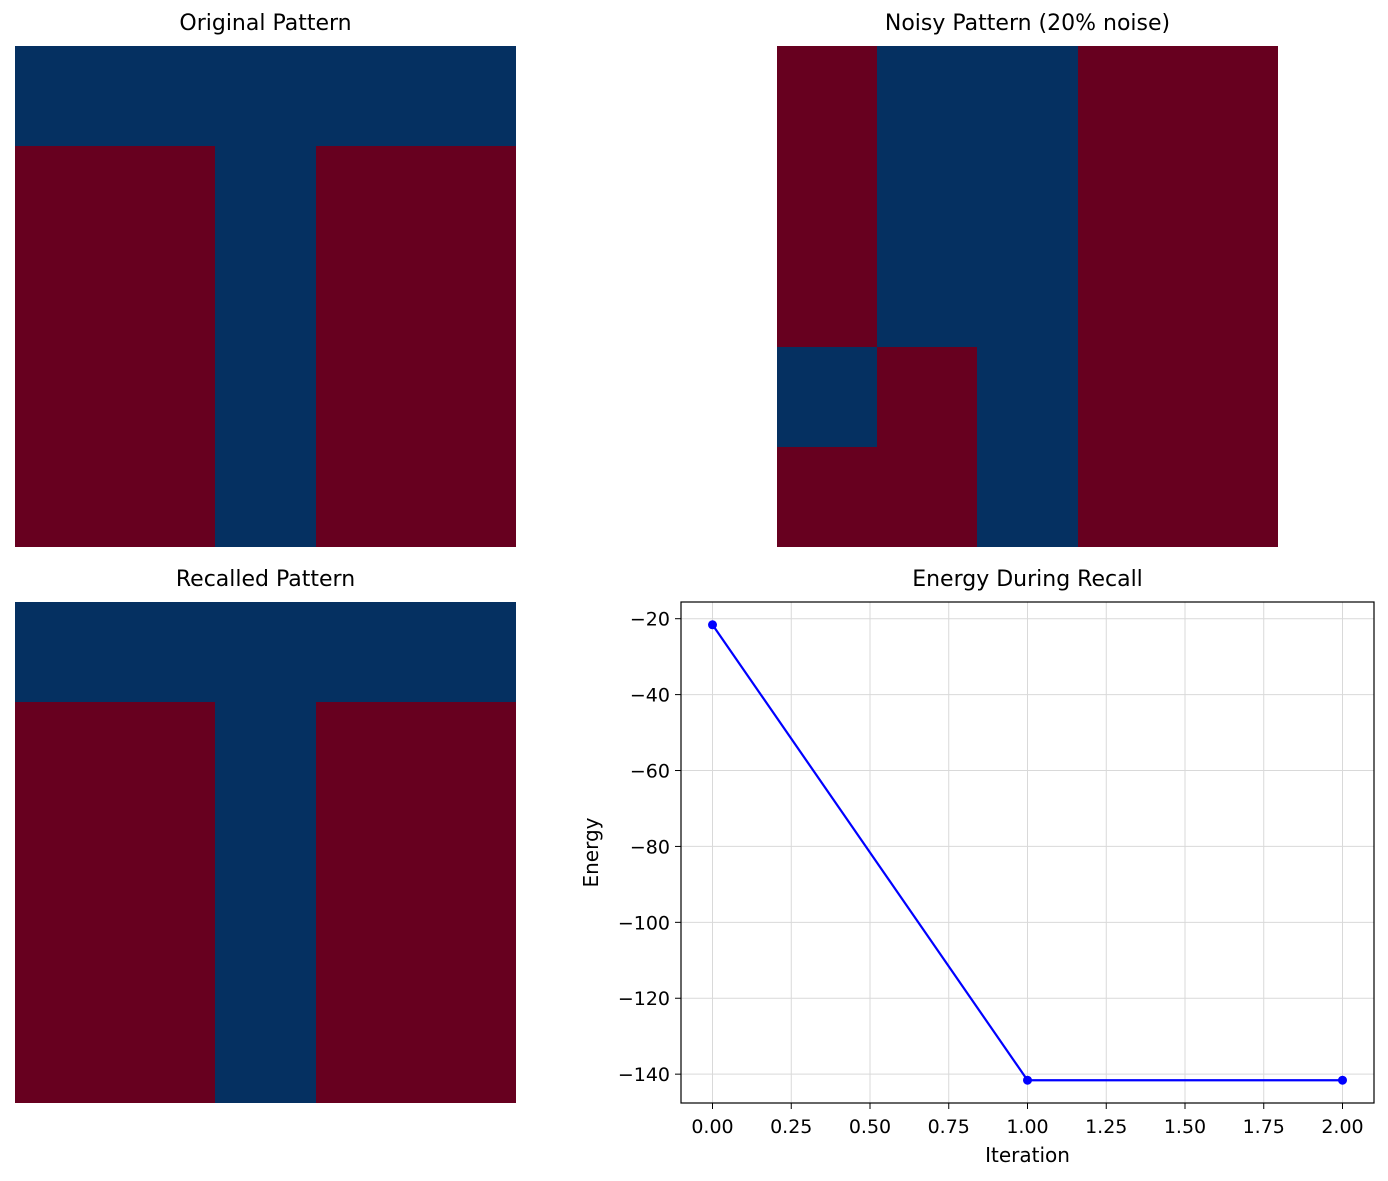 The width and height of the screenshot is (1388, 1181). What do you see at coordinates (591, 852) in the screenshot?
I see `y-axis-label: Energy` at bounding box center [591, 852].